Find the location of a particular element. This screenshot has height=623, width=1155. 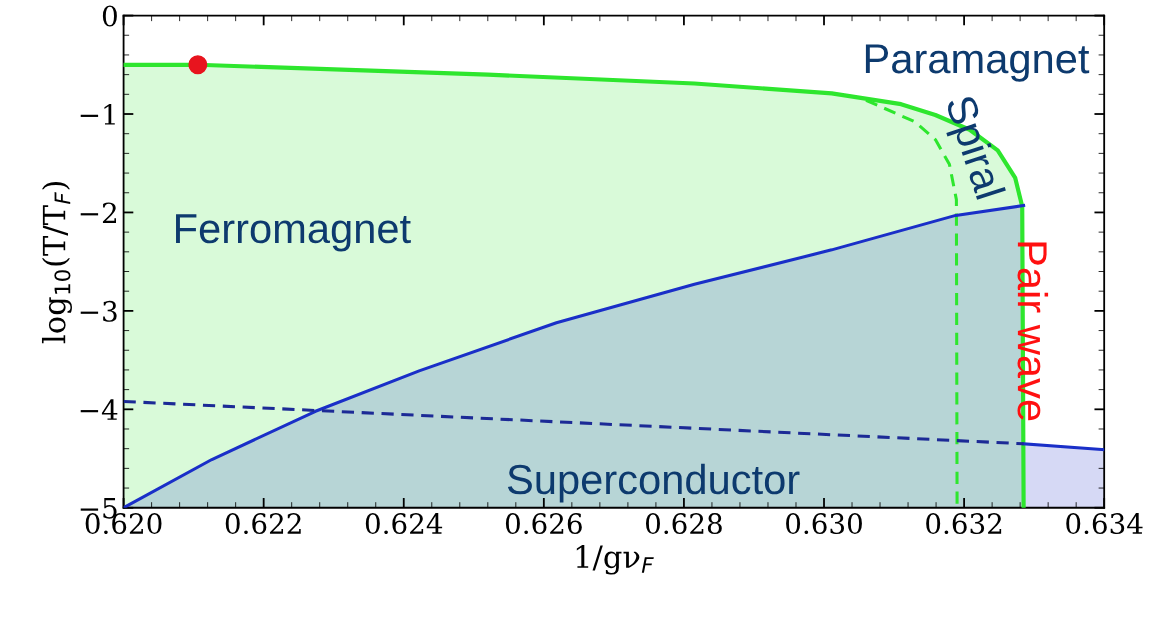

annotation: Pair wave is located at coordinates (1033, 331).